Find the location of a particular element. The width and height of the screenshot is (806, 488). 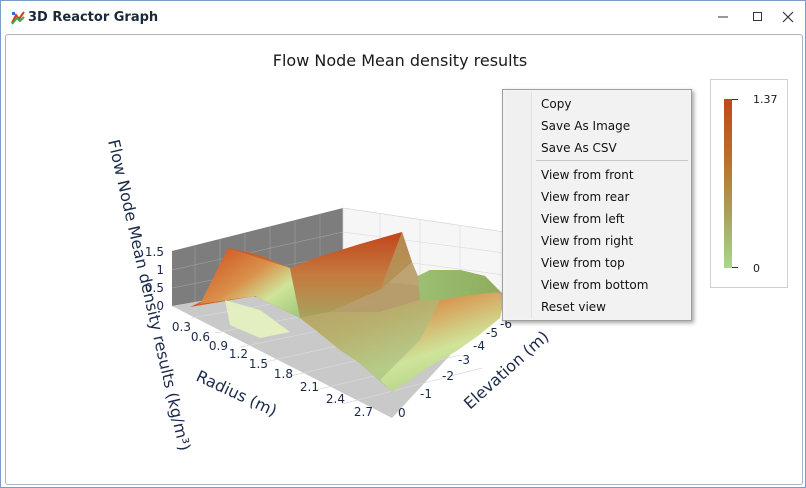

x-tick: 2.7 is located at coordinates (363, 412).